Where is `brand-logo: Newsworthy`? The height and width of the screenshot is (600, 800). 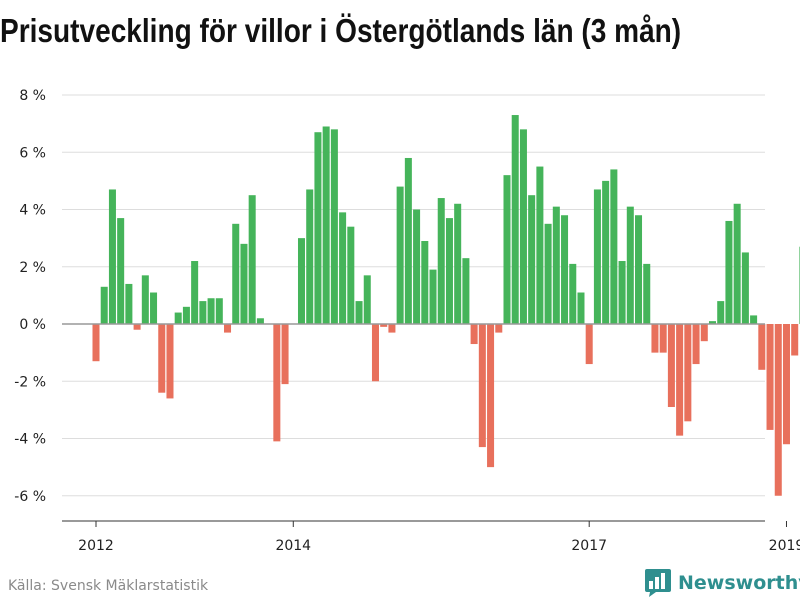 brand-logo: Newsworthy is located at coordinates (722, 583).